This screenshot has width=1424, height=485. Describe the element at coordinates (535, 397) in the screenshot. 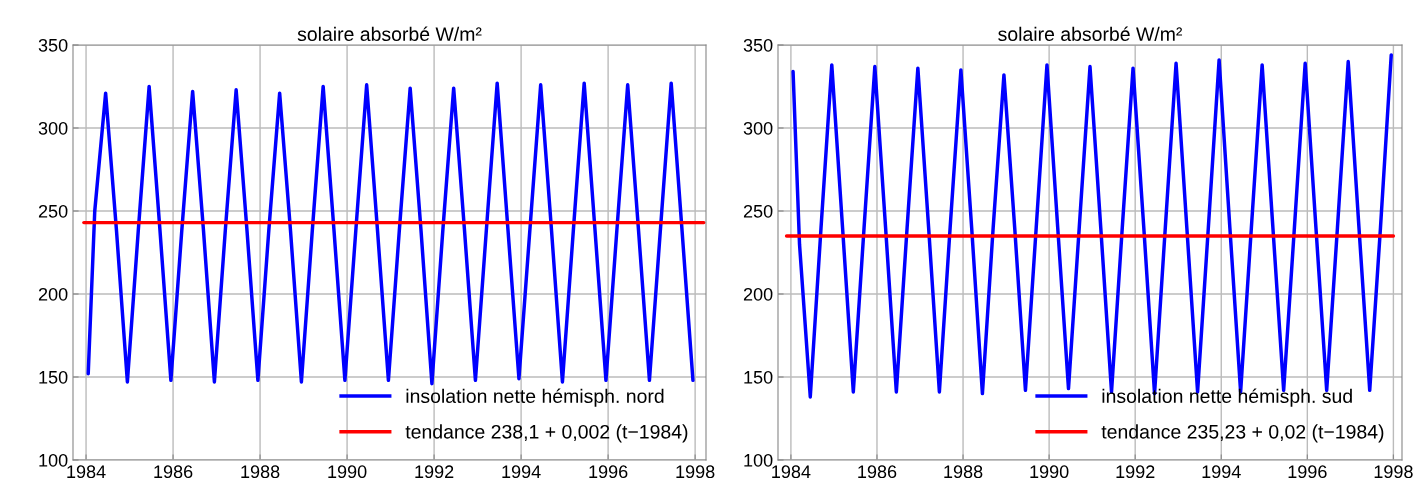

I see `legend-label: insolation nette hémisph. nord` at that location.